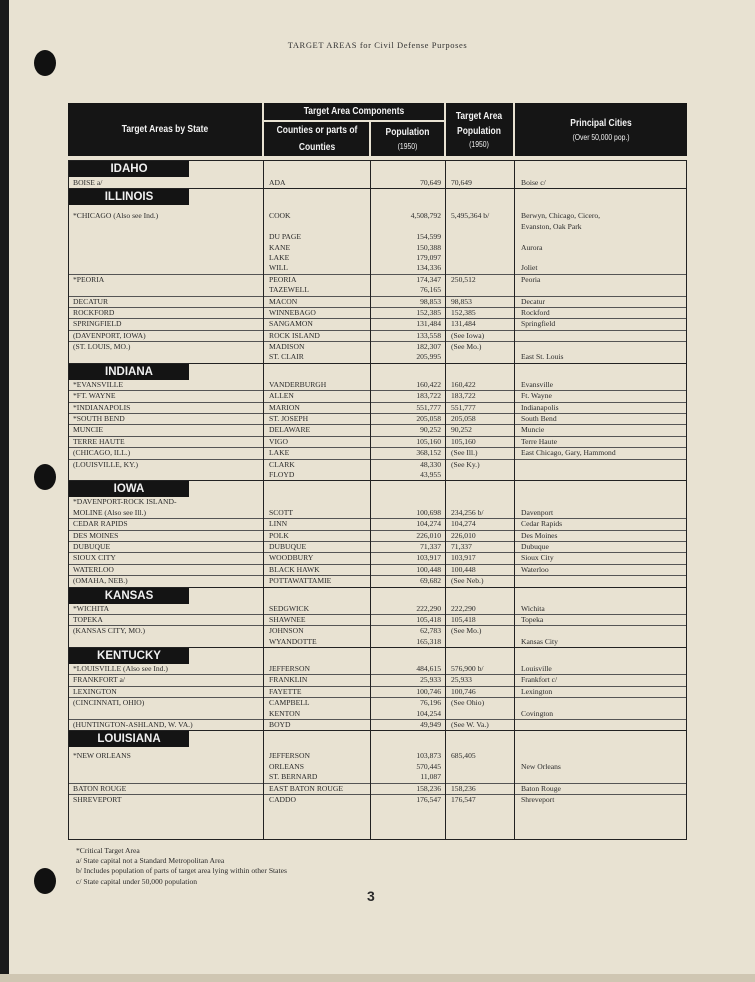  What do you see at coordinates (428, 766) in the screenshot?
I see `county-population-cell: 570,445` at bounding box center [428, 766].